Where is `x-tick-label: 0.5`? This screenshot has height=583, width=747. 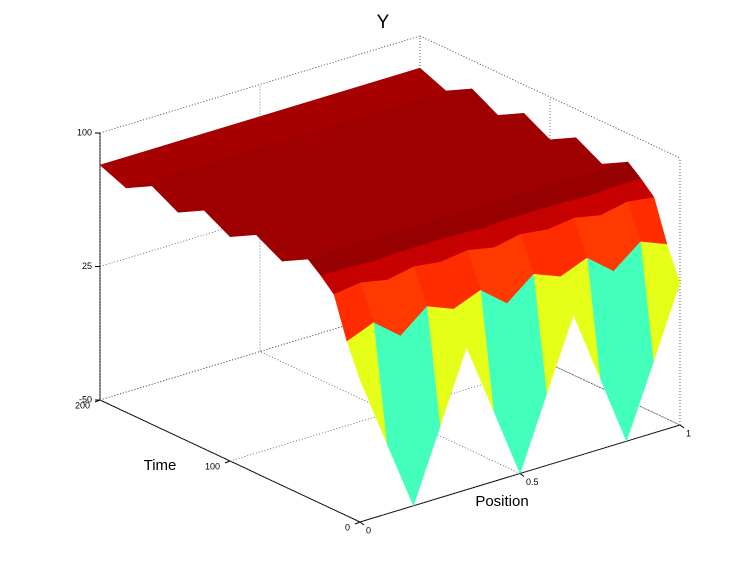
x-tick-label: 0.5 is located at coordinates (532, 482).